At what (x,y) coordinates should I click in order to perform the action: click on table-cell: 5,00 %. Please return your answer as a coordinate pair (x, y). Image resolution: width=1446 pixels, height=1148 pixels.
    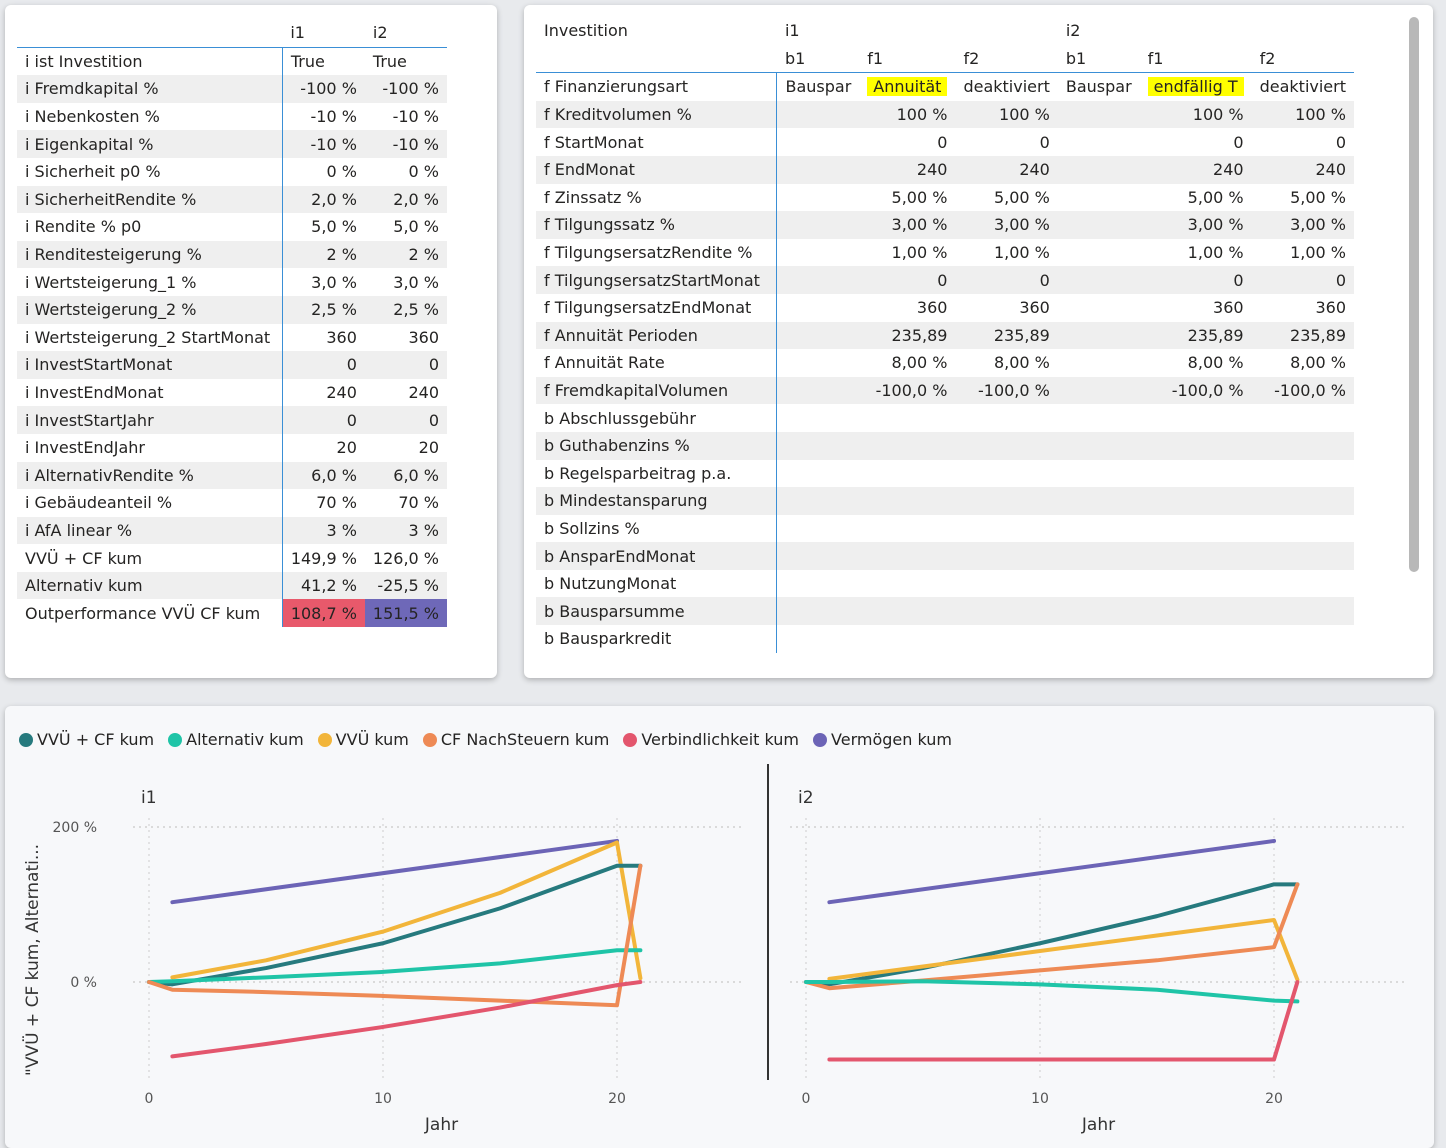
    Looking at the image, I should click on (919, 197).